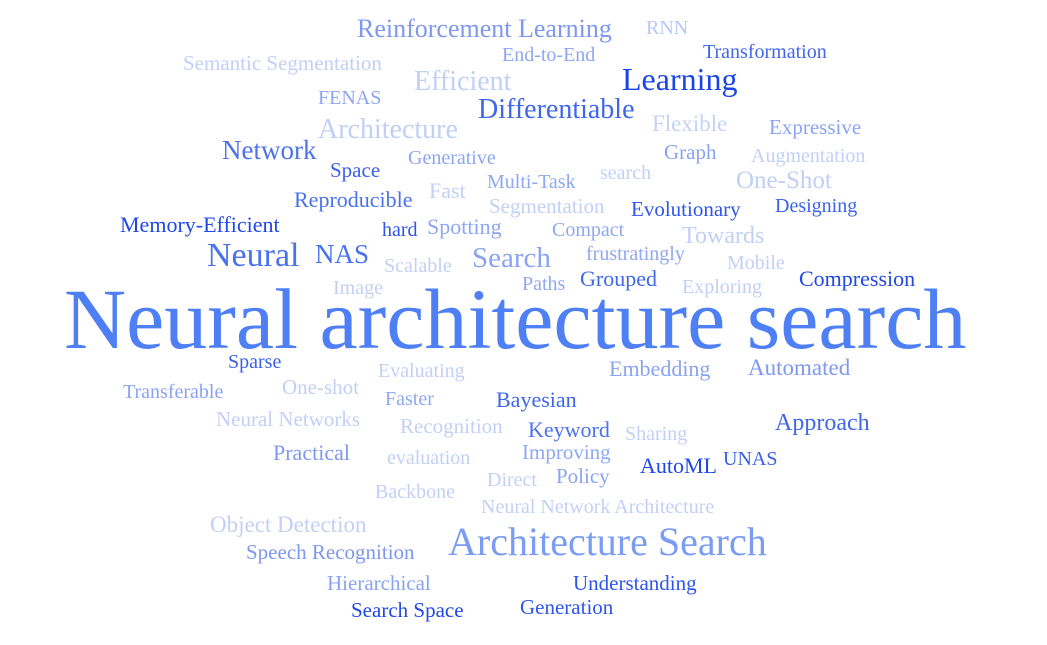  What do you see at coordinates (857, 278) in the screenshot?
I see `word-compression: Compression` at bounding box center [857, 278].